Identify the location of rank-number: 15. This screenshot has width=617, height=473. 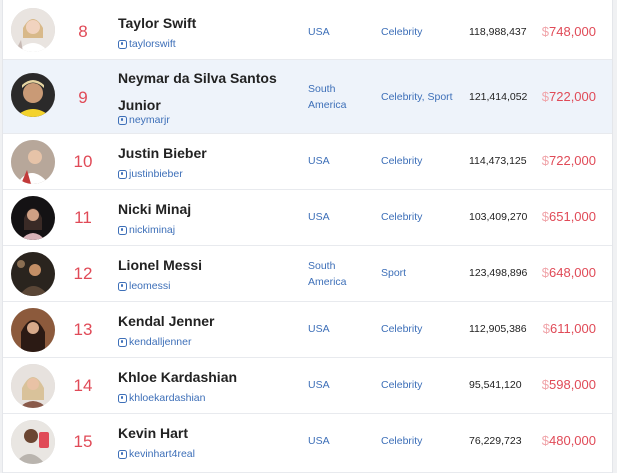
(83, 441).